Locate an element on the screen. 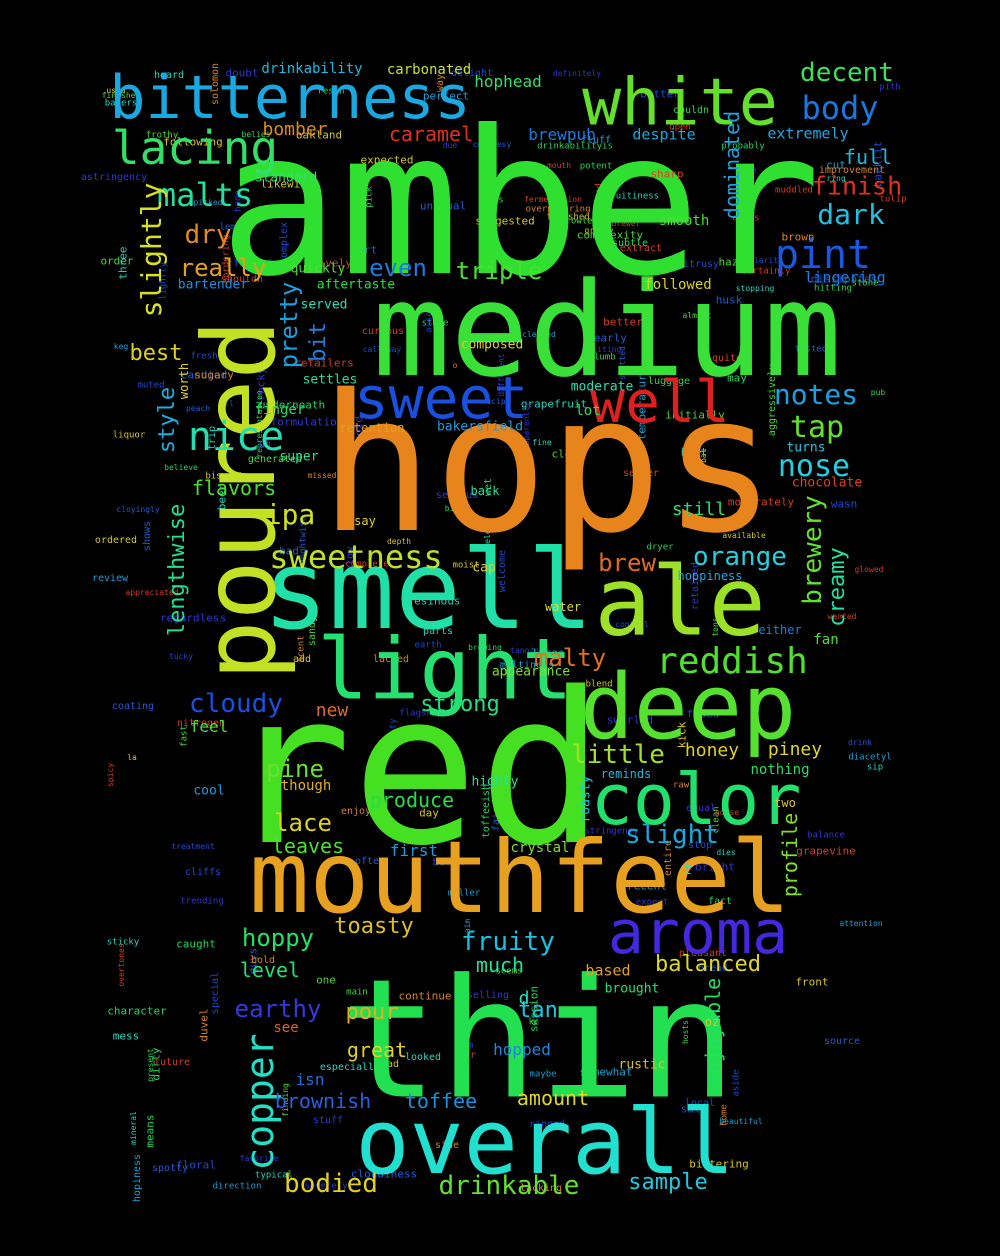  word-really: really is located at coordinates (223, 268).